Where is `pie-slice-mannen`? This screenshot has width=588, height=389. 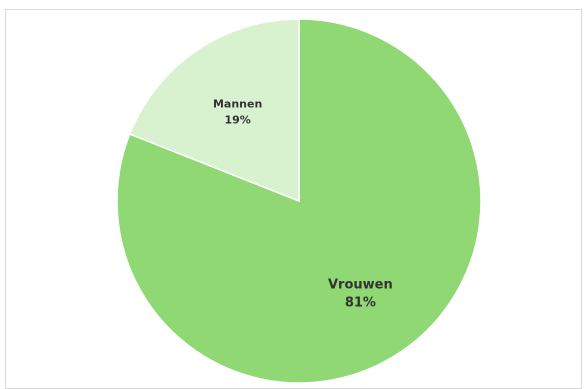 pie-slice-mannen is located at coordinates (214, 110).